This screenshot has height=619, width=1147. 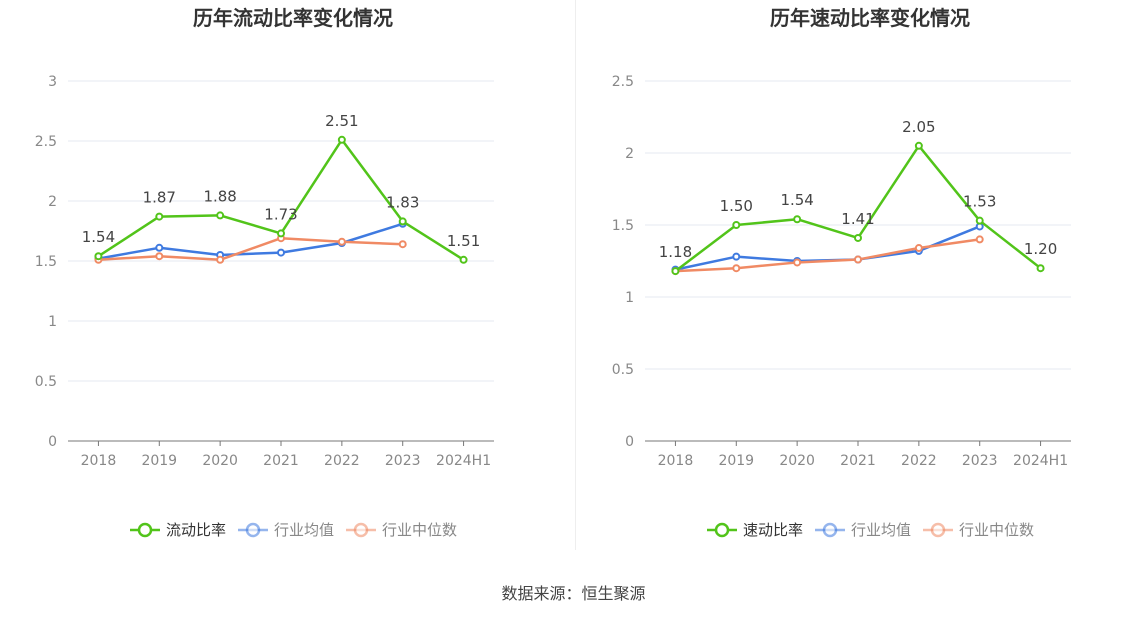 I want to click on data-label: 1.41, so click(x=857, y=219).